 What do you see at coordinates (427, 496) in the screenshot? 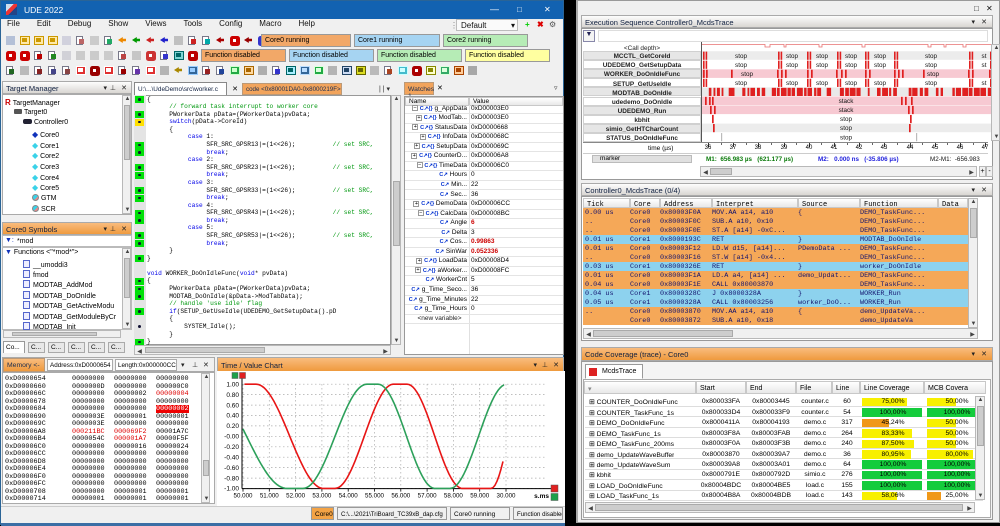
I see `svg-text: 57.000` at bounding box center [427, 496].